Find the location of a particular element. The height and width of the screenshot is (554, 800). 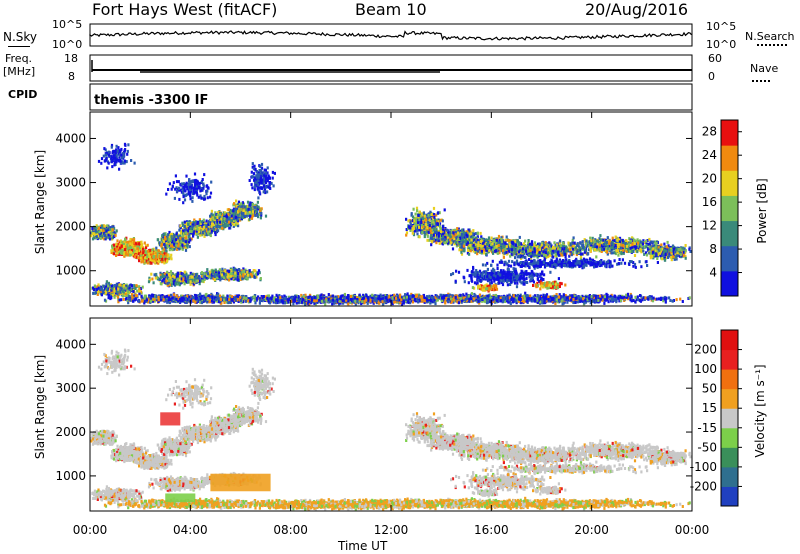

info-panels is located at coordinates (391, 67).